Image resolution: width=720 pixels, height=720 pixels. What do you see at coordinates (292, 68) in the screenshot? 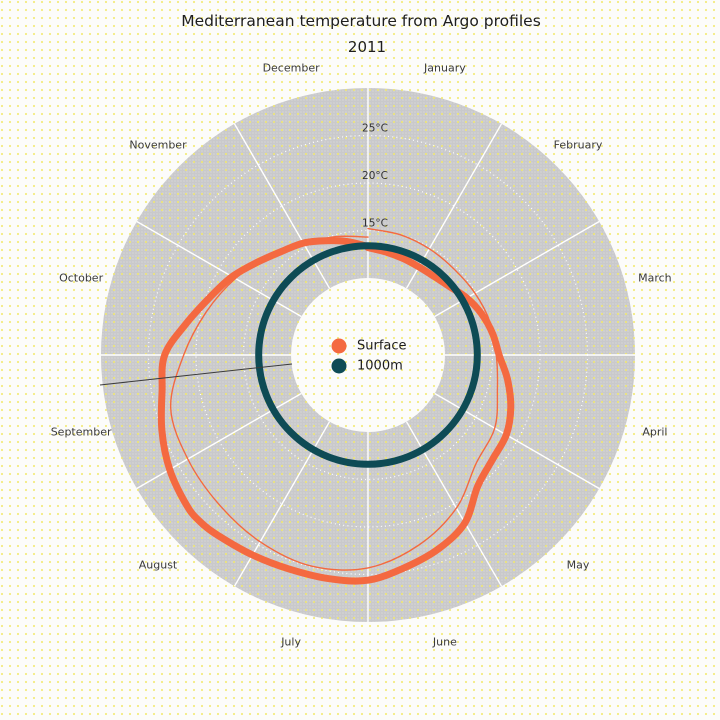
I see `month-label-december: December` at bounding box center [292, 68].